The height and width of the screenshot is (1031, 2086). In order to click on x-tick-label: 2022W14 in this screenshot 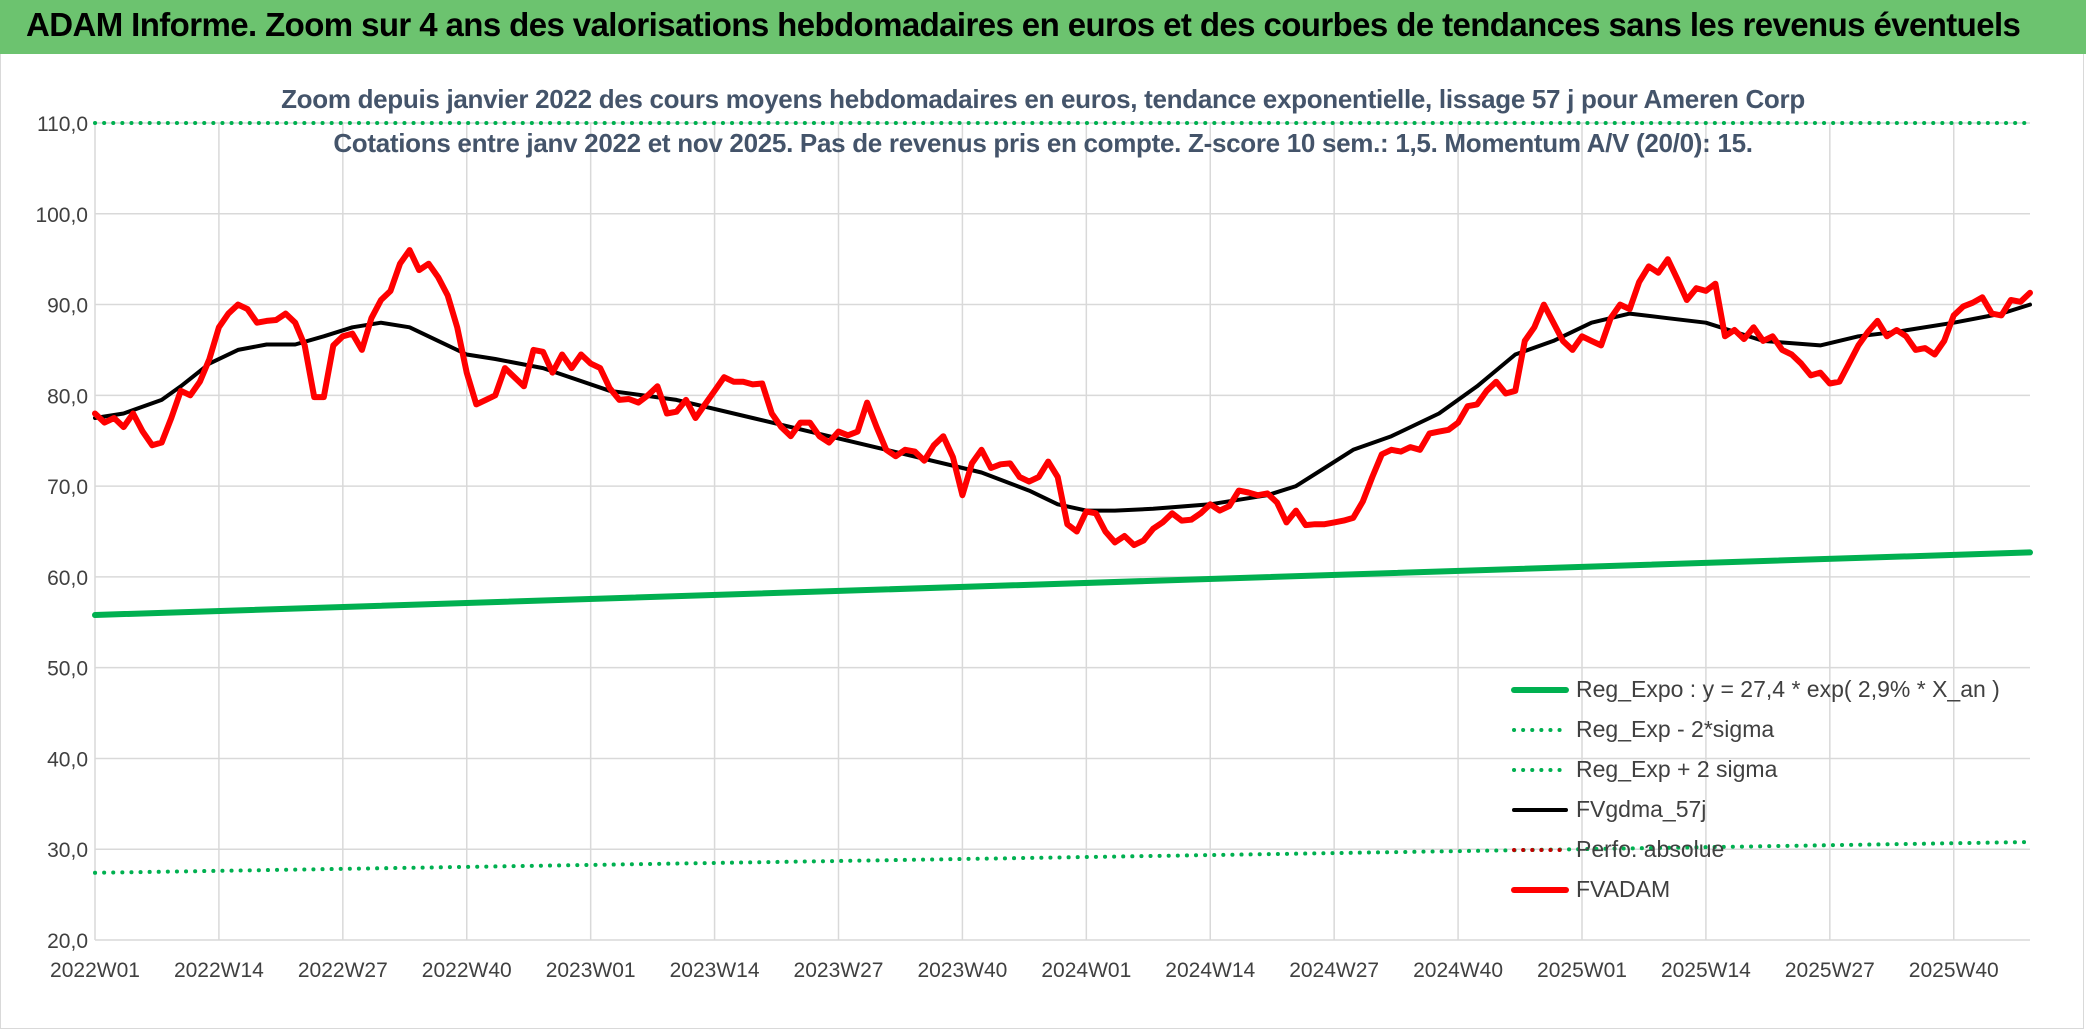, I will do `click(219, 970)`.